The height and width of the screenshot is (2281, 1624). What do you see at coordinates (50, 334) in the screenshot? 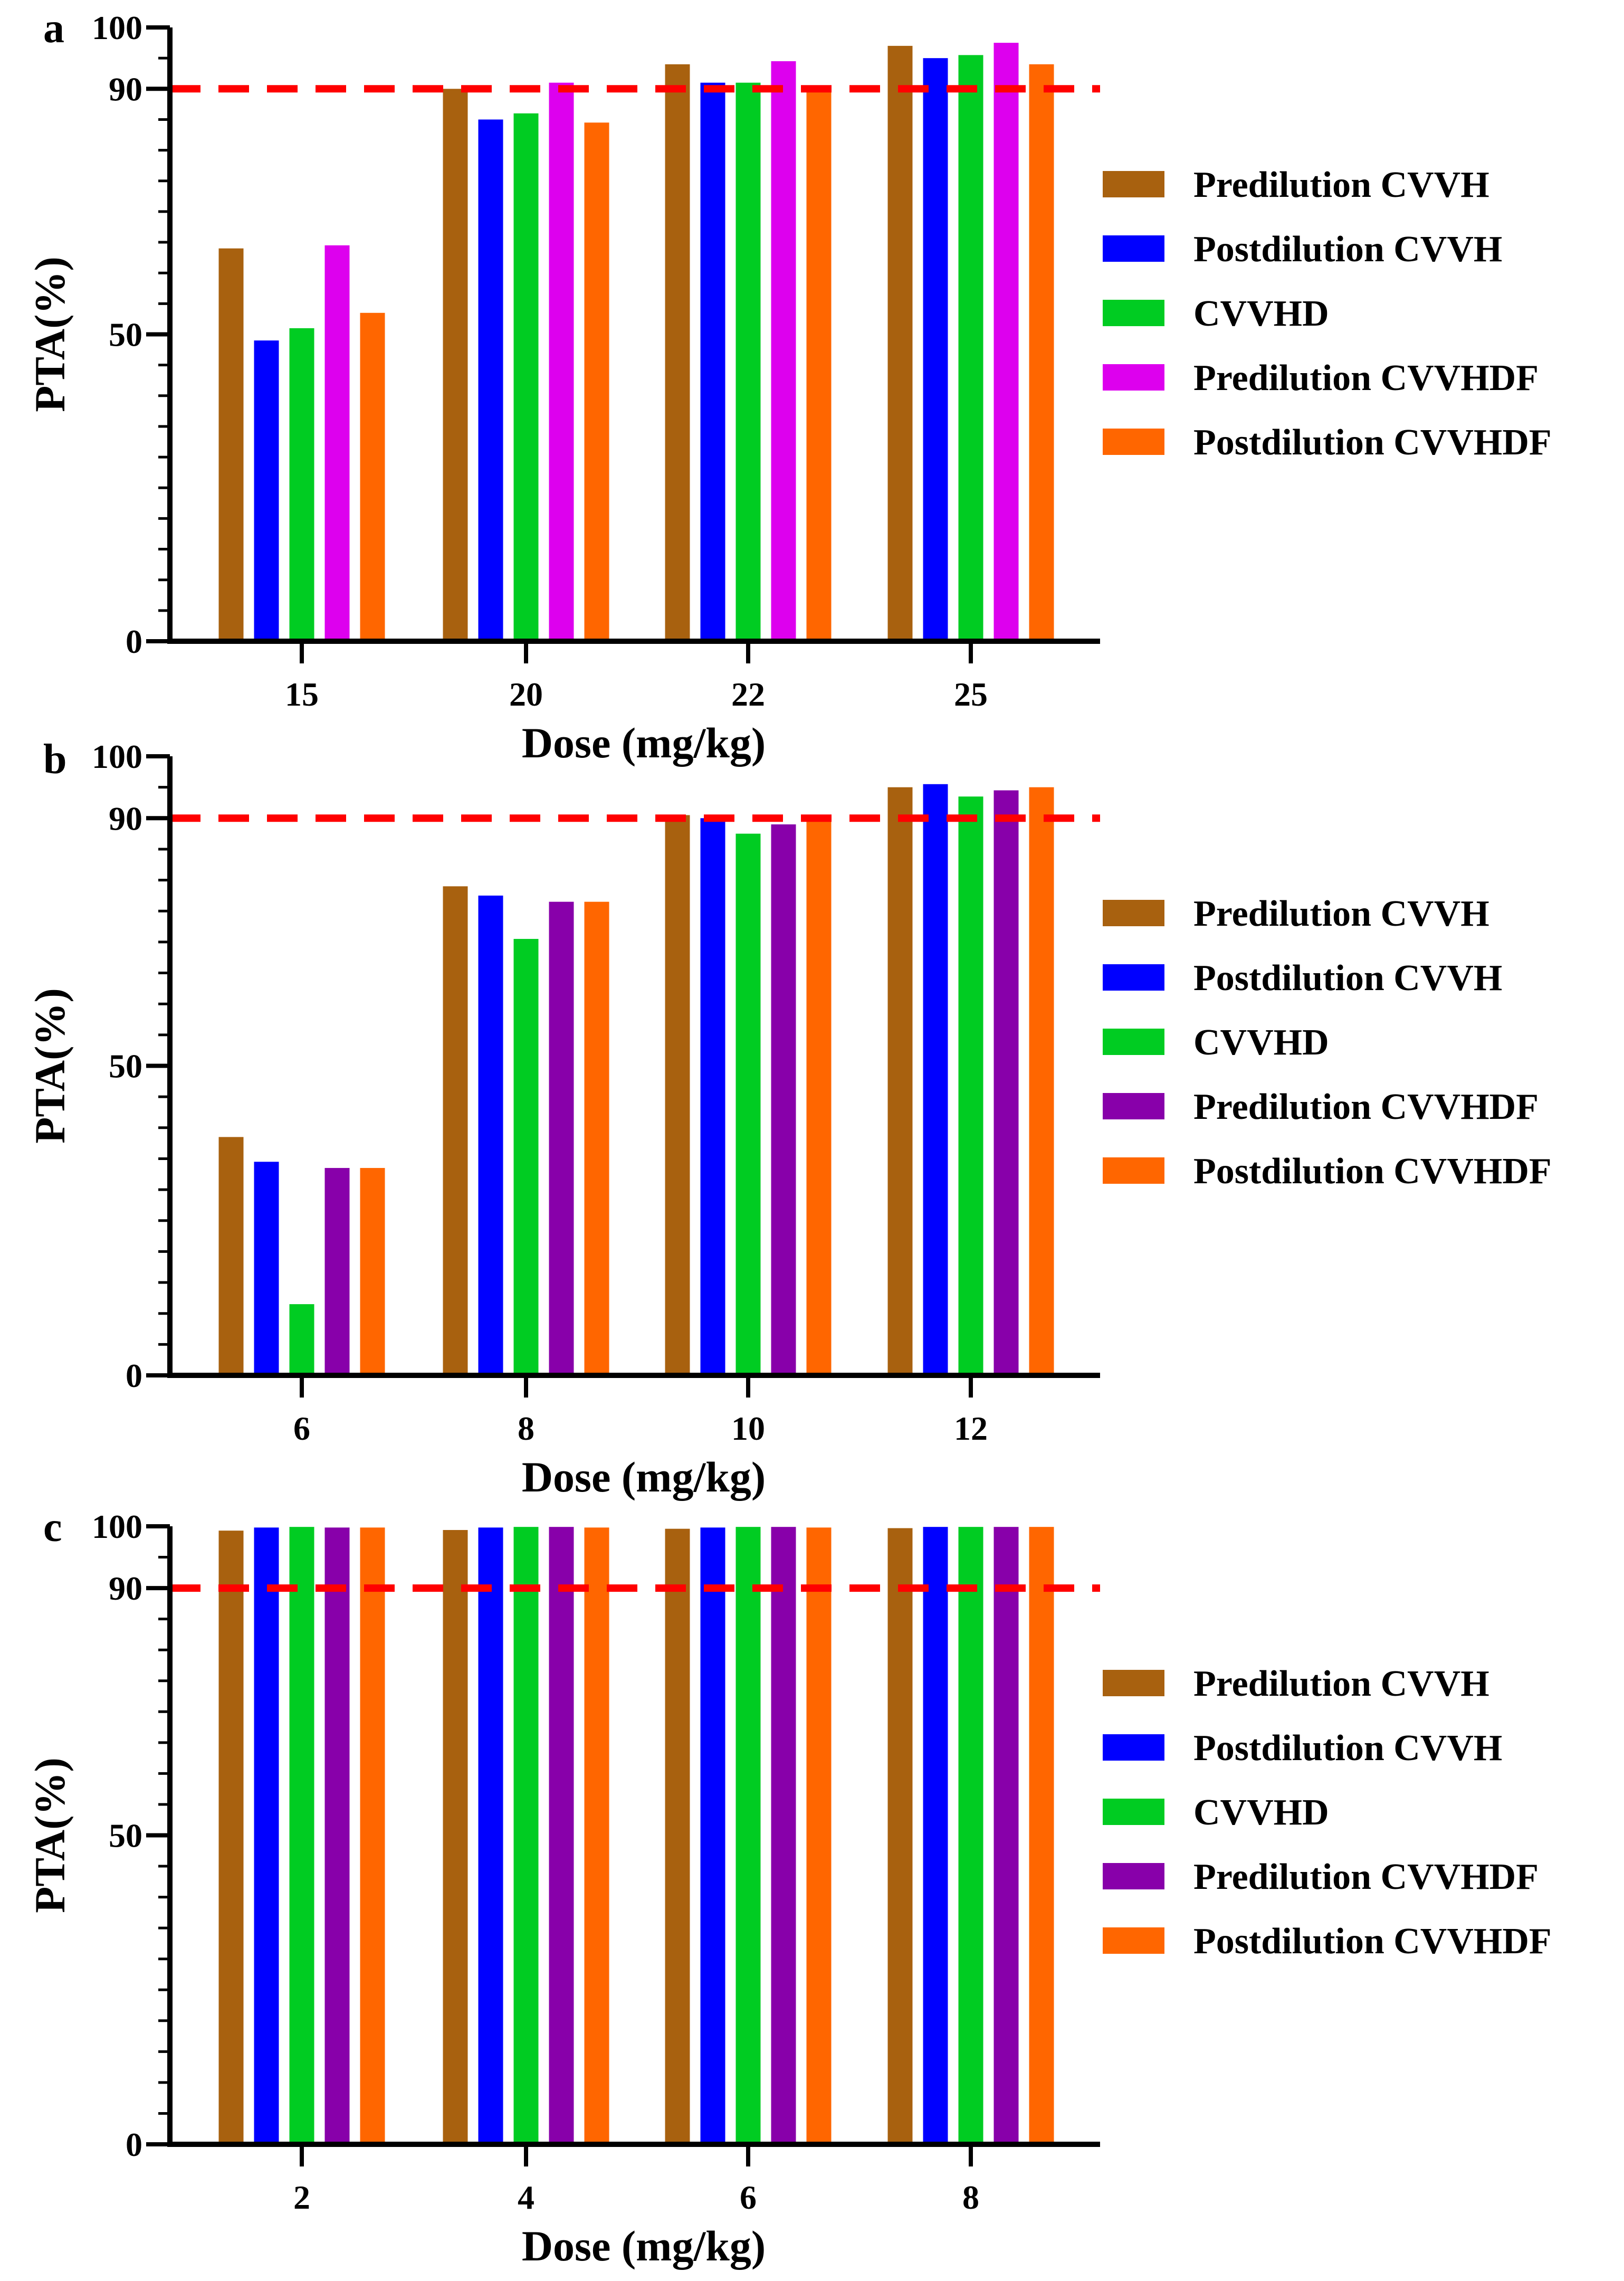
I see `y-axis-title-a: PTA(%)` at bounding box center [50, 334].